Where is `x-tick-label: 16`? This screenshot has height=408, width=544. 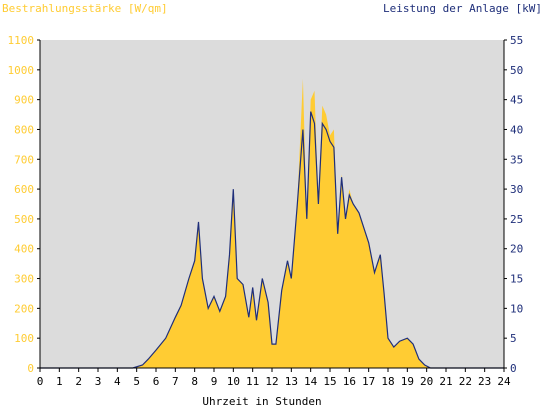 x-tick-label: 16 is located at coordinates (349, 381).